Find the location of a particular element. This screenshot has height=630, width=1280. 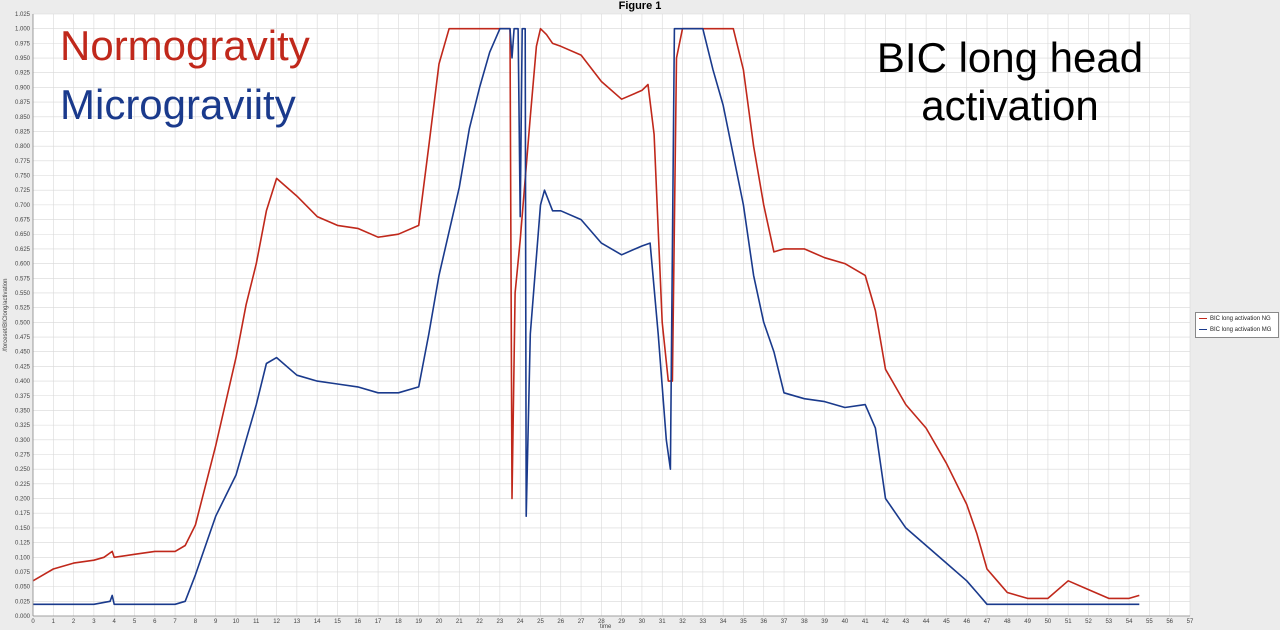

y-tick-label: 0.000 is located at coordinates (23, 617).